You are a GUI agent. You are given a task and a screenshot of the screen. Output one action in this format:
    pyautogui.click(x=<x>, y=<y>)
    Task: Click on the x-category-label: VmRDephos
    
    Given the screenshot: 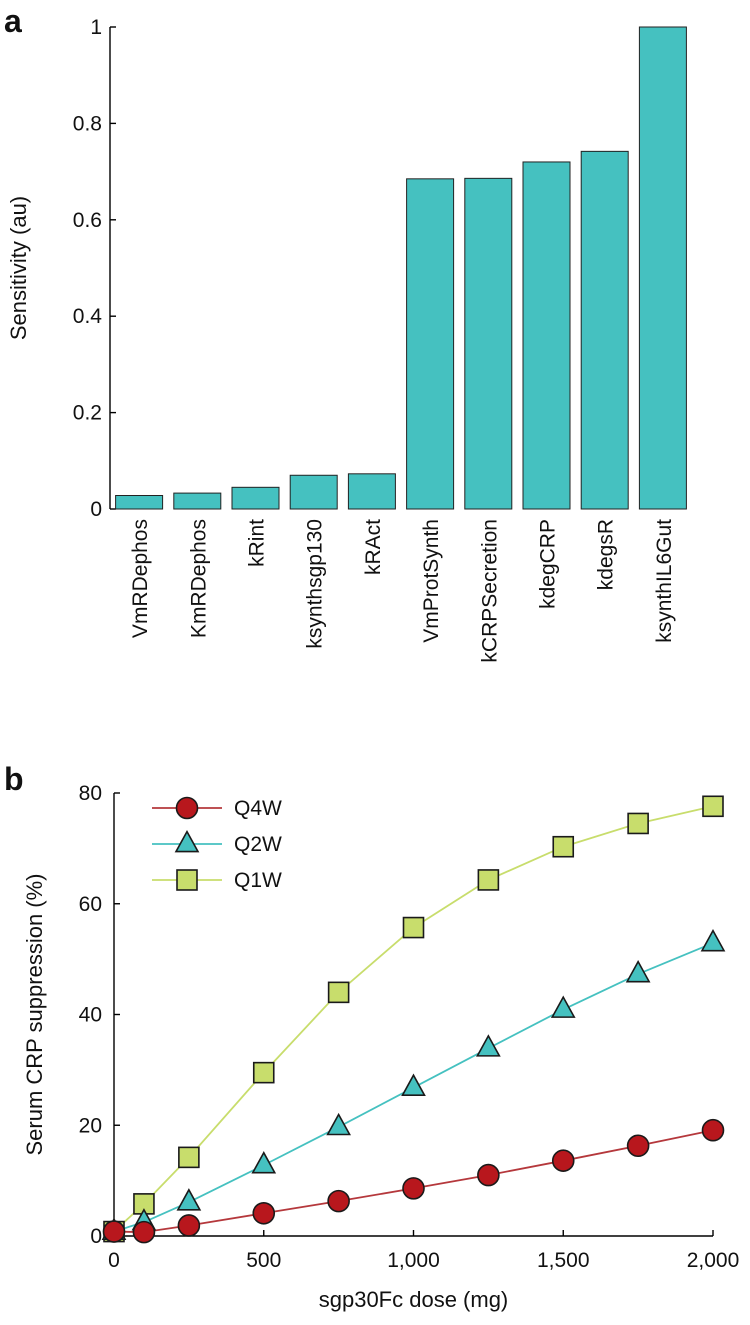 What is the action you would take?
    pyautogui.click(x=140, y=578)
    